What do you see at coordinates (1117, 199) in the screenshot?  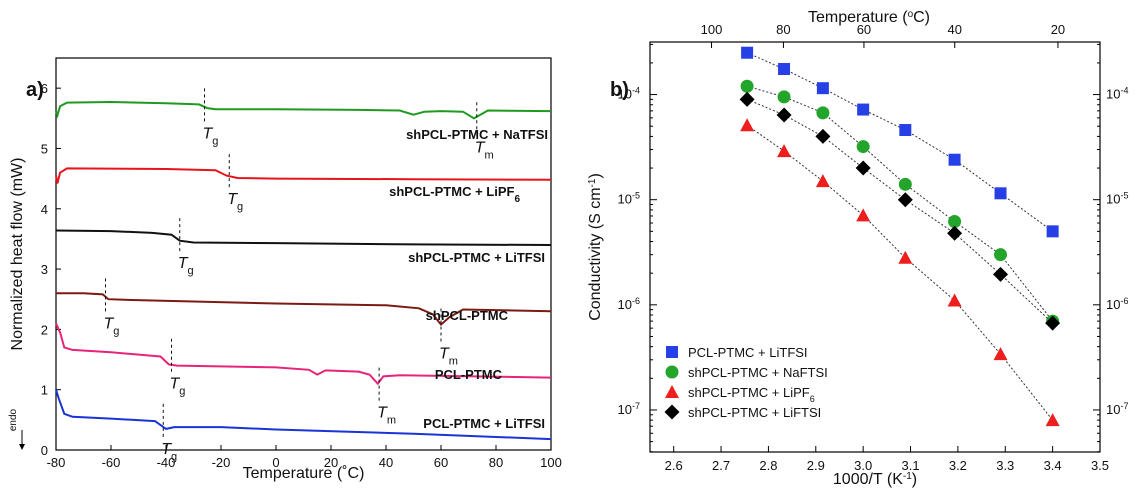 I see `panel-b-ytick-label-right: 10⁻⁵` at bounding box center [1117, 199].